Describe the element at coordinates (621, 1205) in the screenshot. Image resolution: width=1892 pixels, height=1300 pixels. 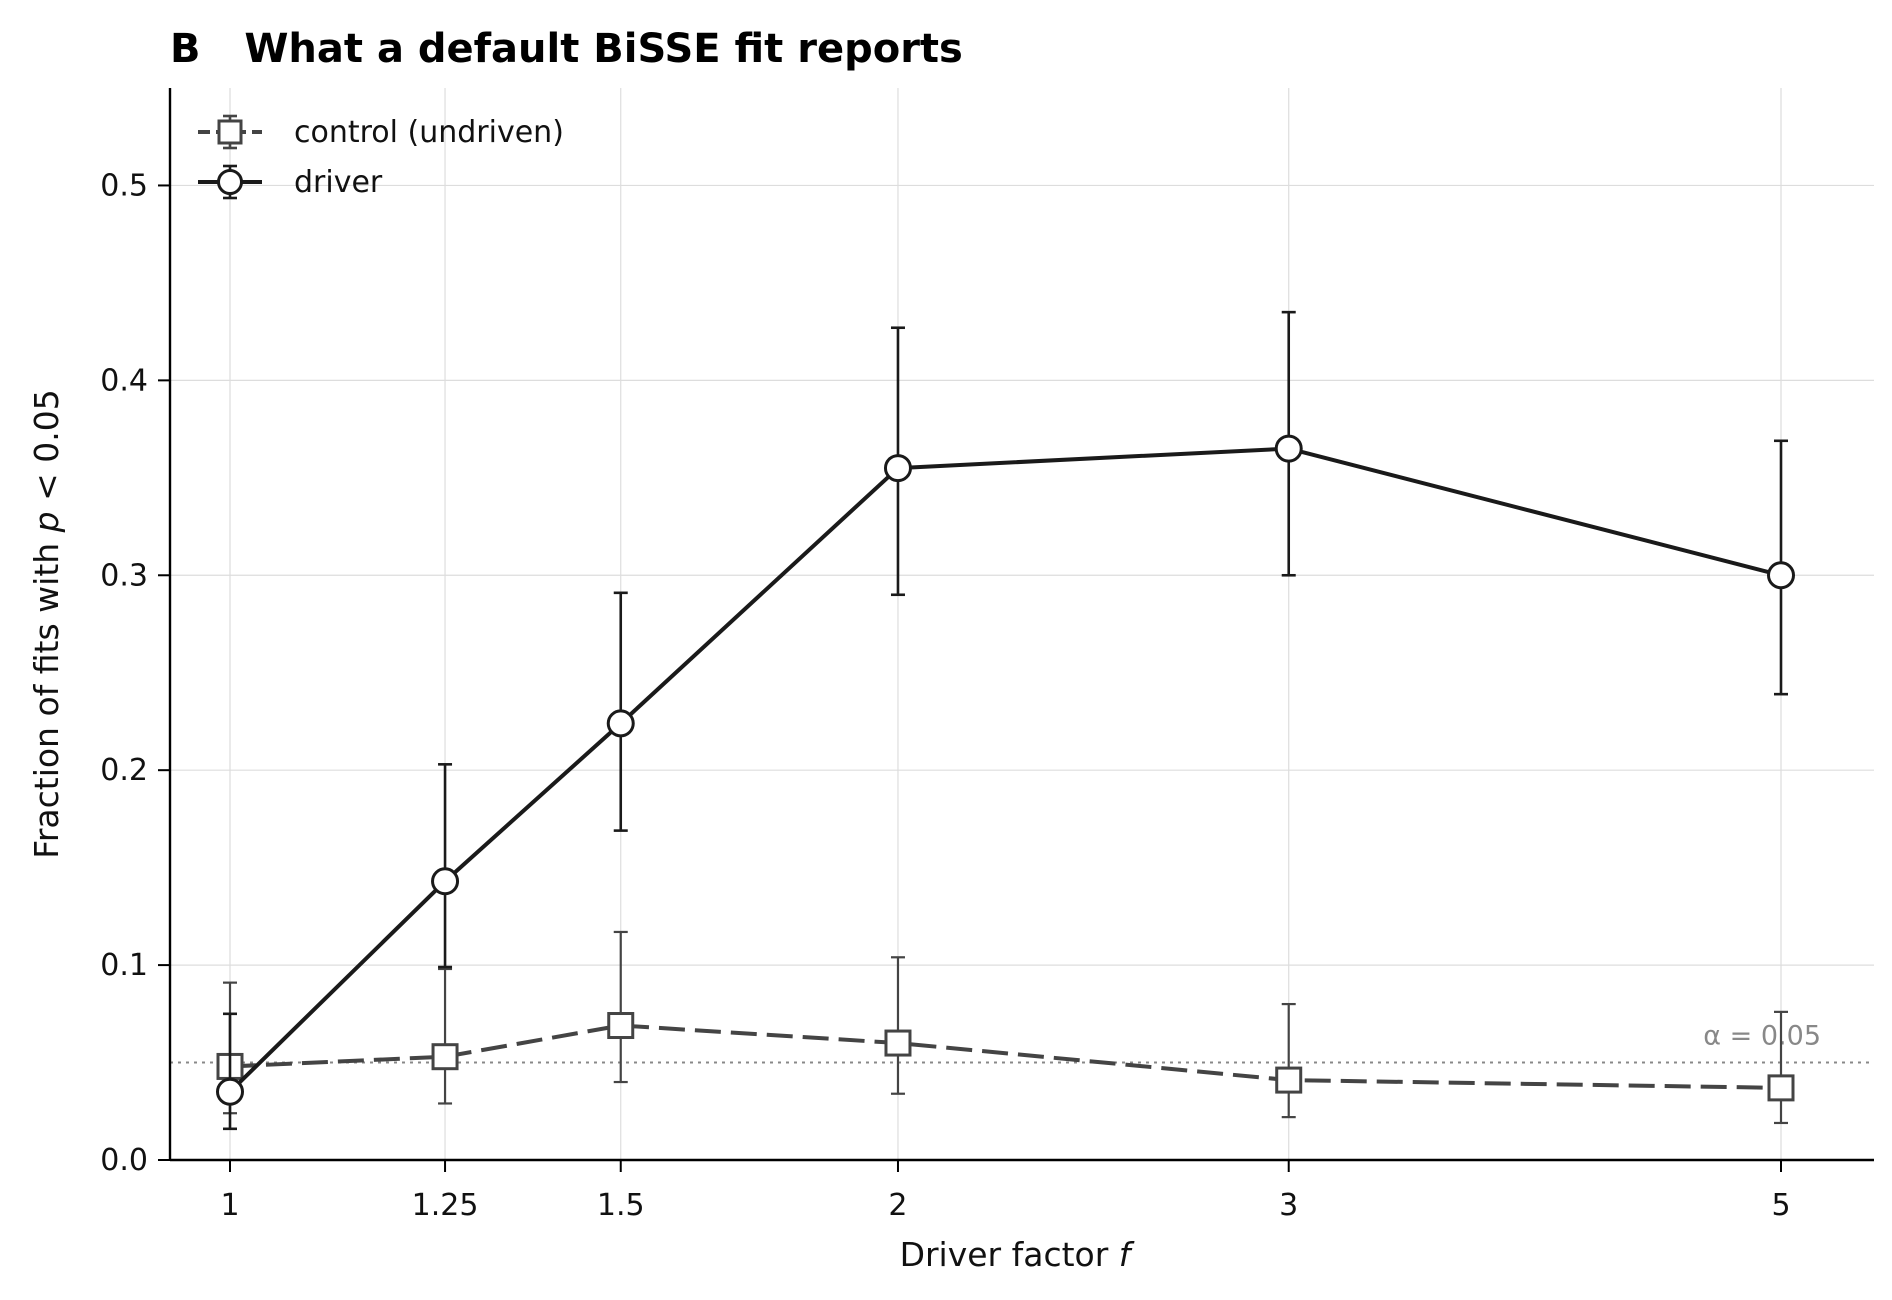
I see `x-tick-label-2: 1.5` at that location.